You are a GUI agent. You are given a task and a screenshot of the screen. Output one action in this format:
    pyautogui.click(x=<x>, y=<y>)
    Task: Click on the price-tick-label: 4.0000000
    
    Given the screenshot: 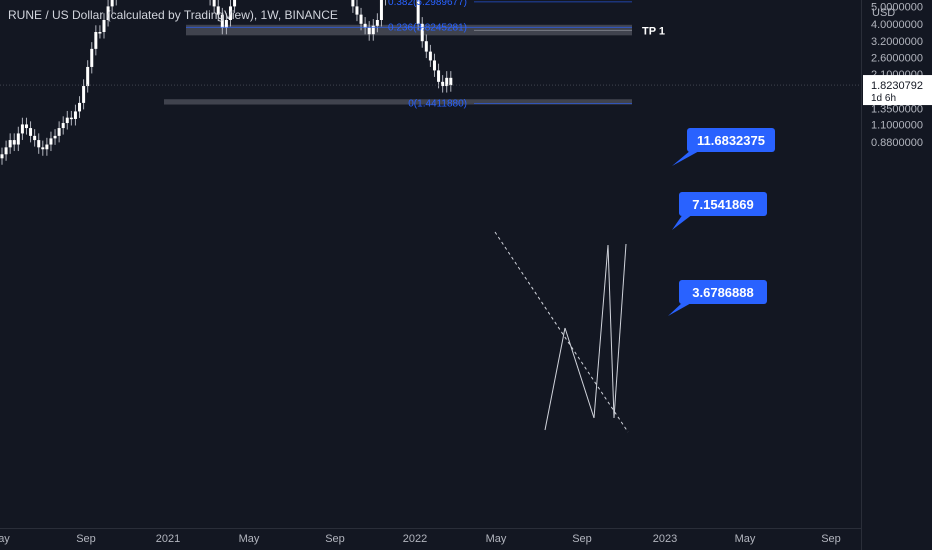 What is the action you would take?
    pyautogui.click(x=897, y=25)
    